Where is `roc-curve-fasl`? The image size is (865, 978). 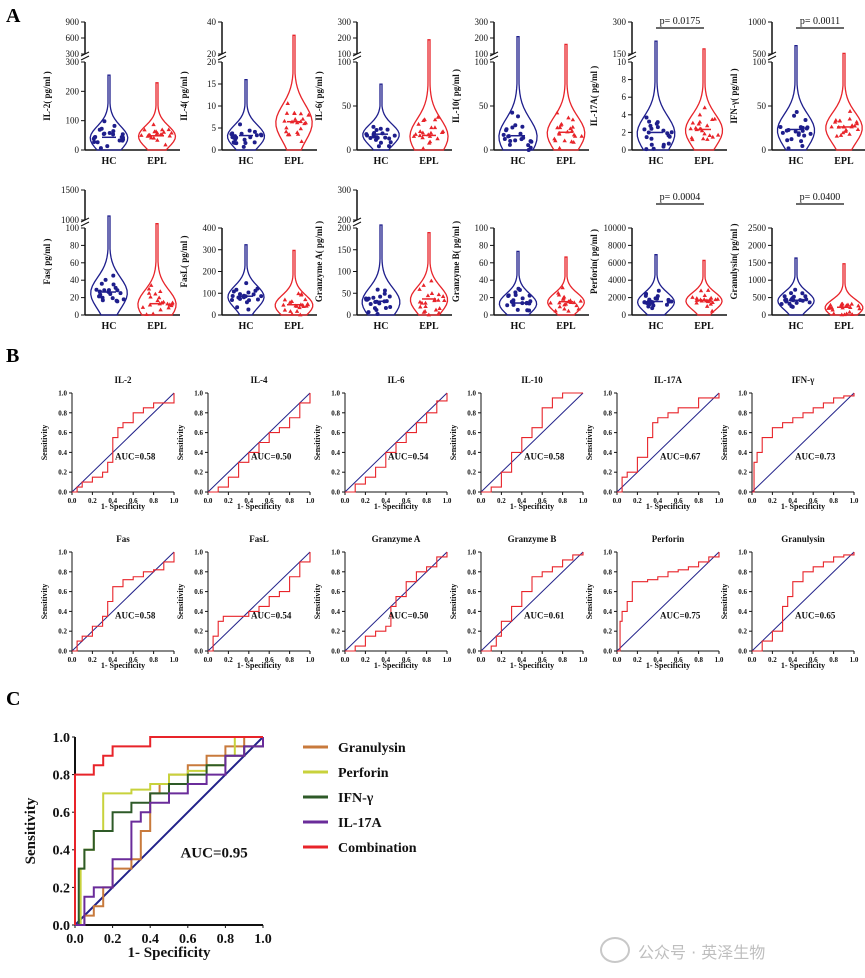
roc-curve-fasl is located at coordinates (259, 602).